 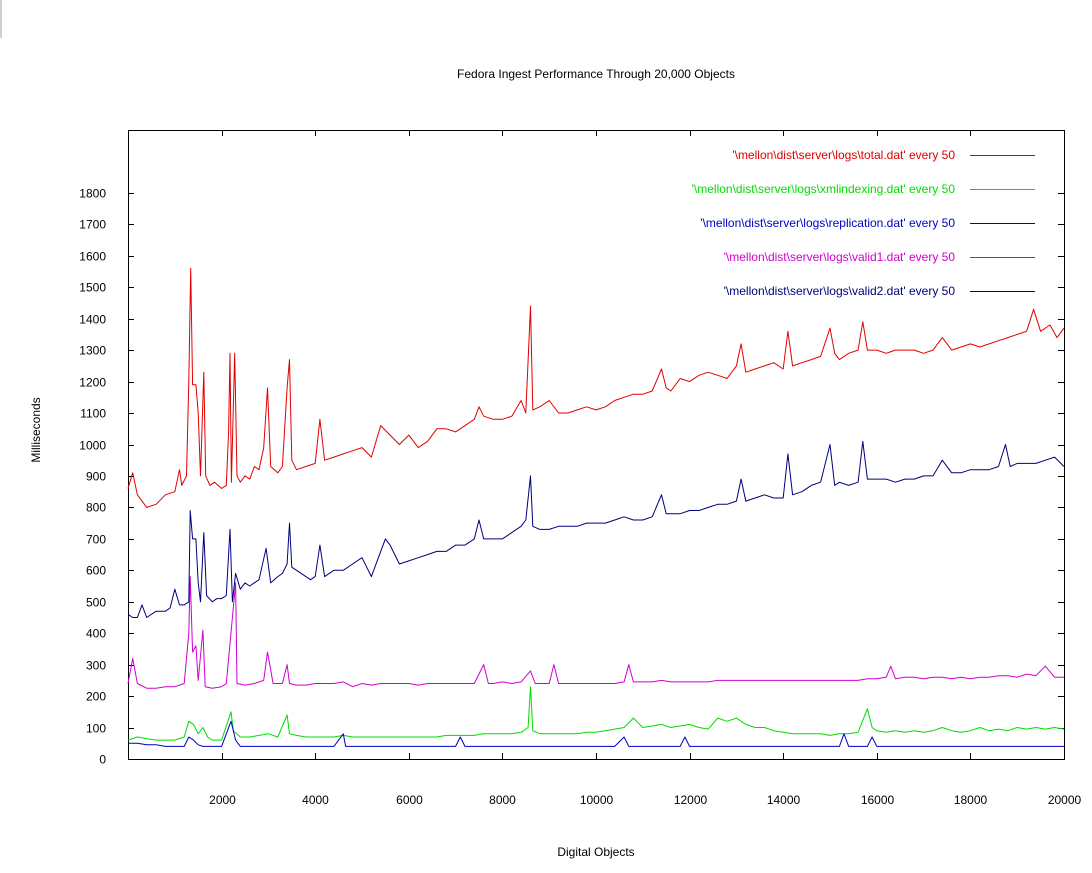 What do you see at coordinates (92, 446) in the screenshot?
I see `y-tick-label: 1000` at bounding box center [92, 446].